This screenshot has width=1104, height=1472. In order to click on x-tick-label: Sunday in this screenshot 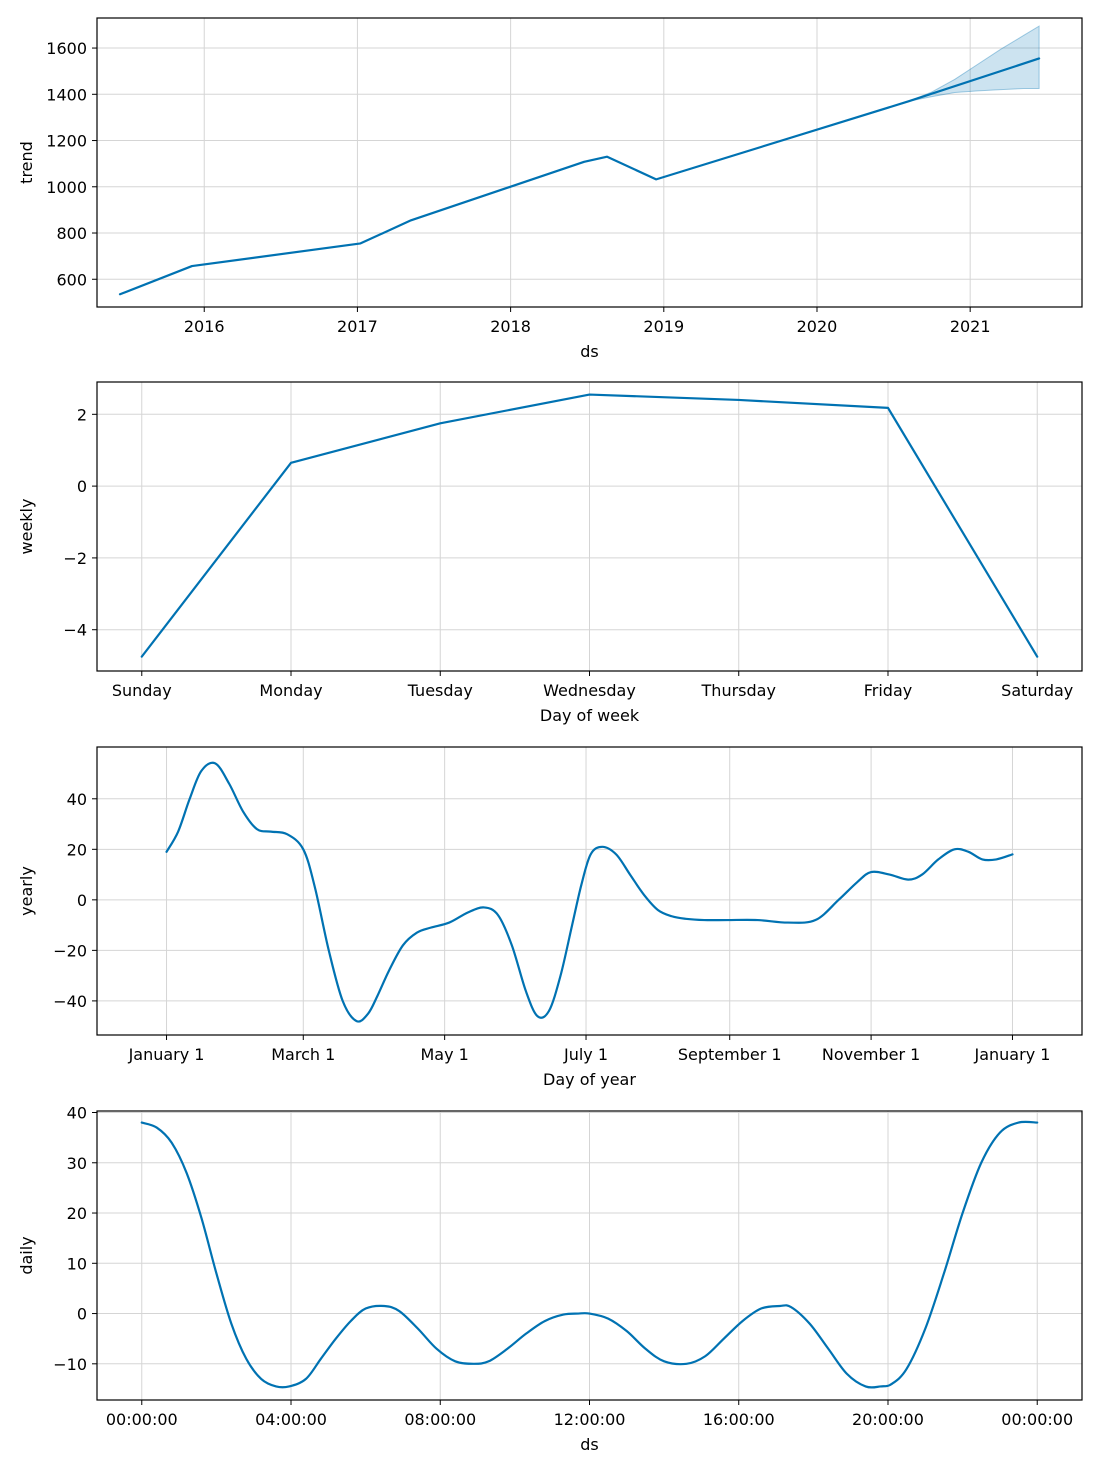, I will do `click(142, 690)`.